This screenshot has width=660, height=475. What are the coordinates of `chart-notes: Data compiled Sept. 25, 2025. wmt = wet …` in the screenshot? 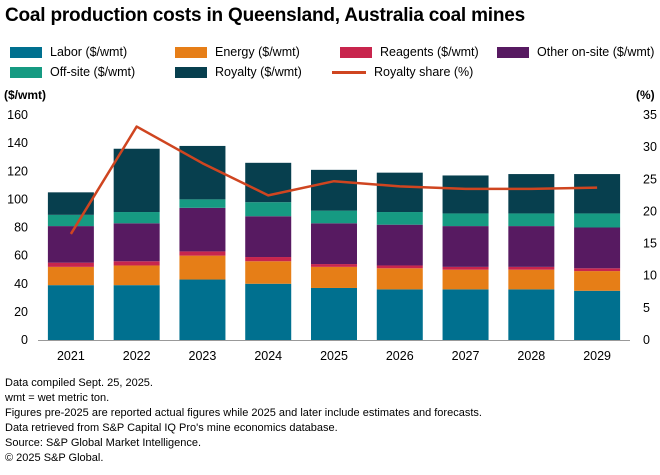 It's located at (243, 421).